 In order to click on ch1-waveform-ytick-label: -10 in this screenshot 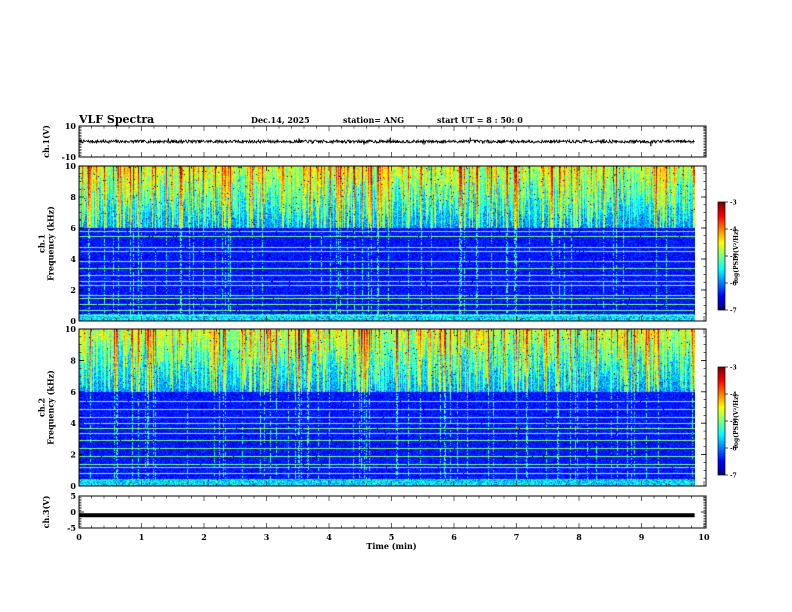, I will do `click(69, 157)`.